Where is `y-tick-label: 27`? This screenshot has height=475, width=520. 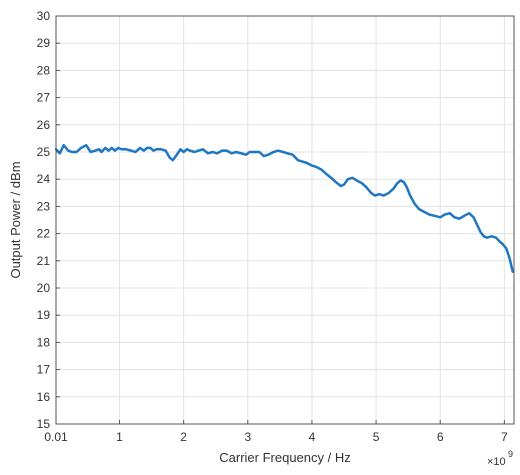
y-tick-label: 27 is located at coordinates (44, 98).